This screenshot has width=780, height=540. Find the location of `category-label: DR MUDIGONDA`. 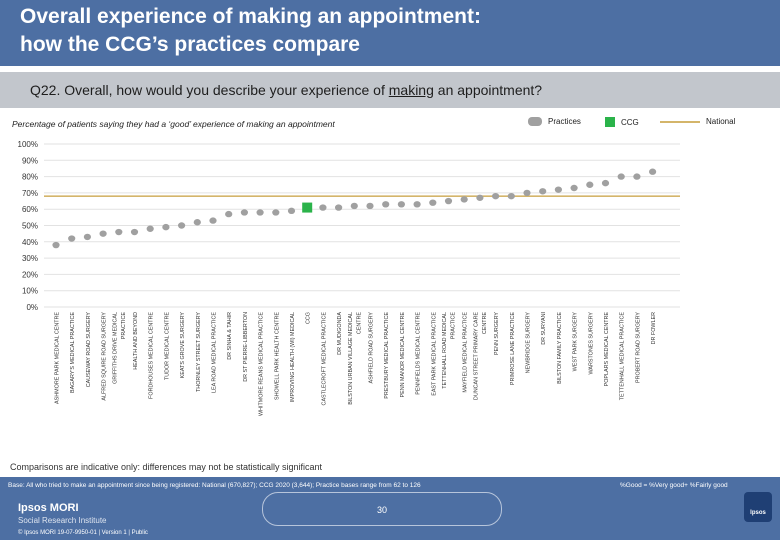

category-label: DR MUDIGONDA is located at coordinates (340, 333).